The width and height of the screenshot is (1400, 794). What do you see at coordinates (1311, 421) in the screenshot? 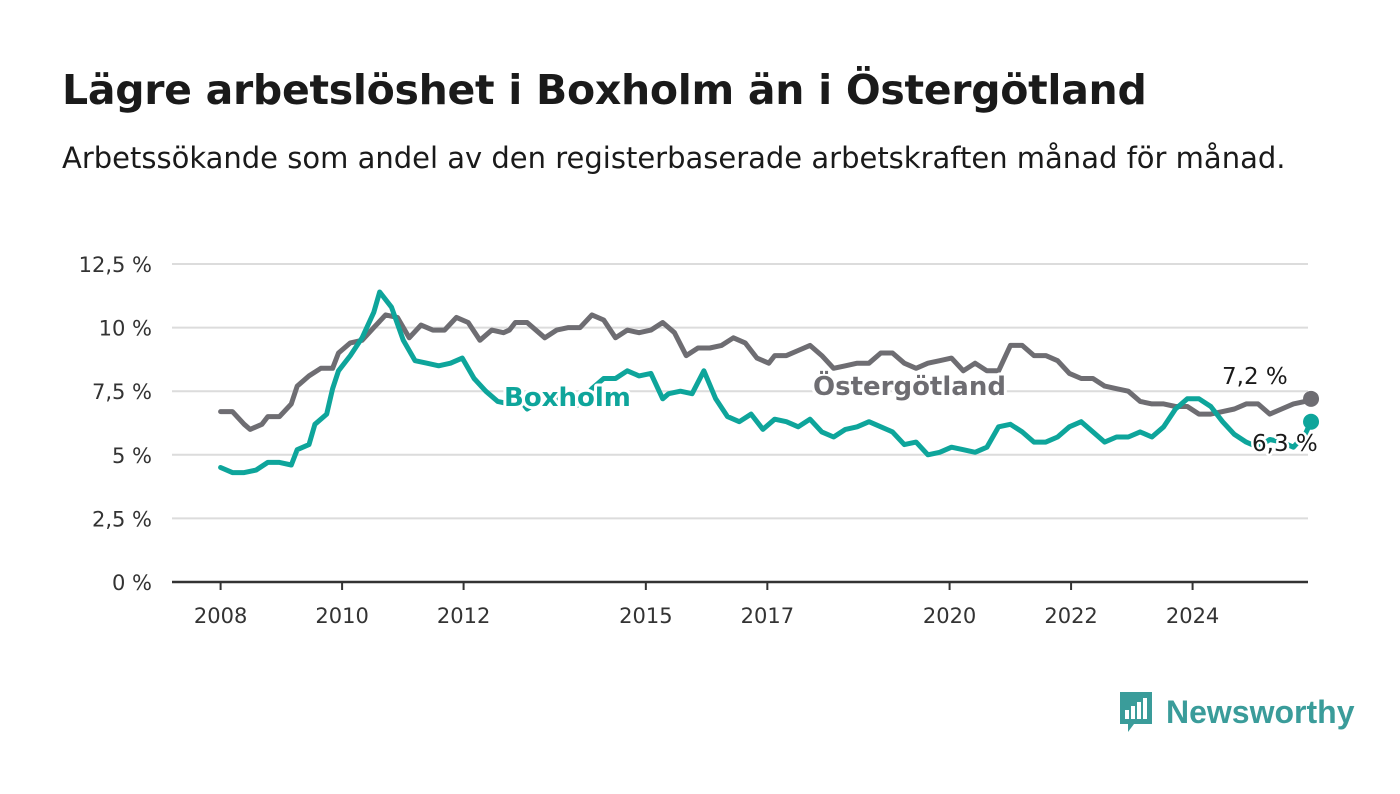
I see `series-end-point-boxholm` at bounding box center [1311, 421].